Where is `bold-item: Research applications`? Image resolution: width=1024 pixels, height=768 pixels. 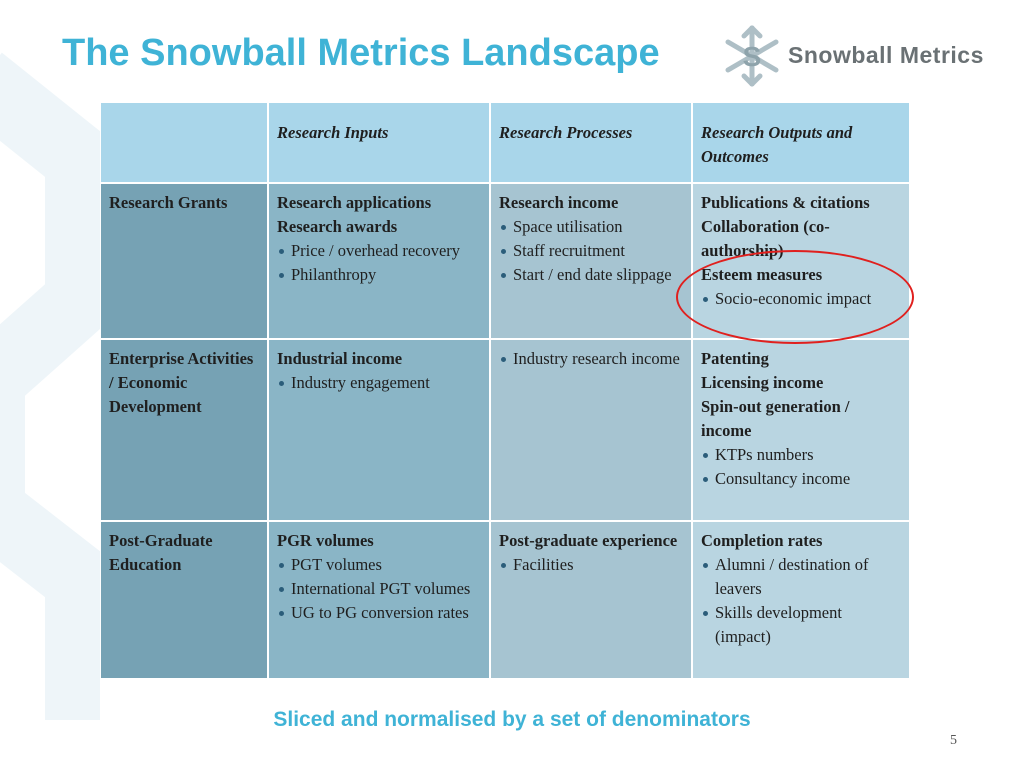
bold-item: Research applications is located at coordinates (354, 202).